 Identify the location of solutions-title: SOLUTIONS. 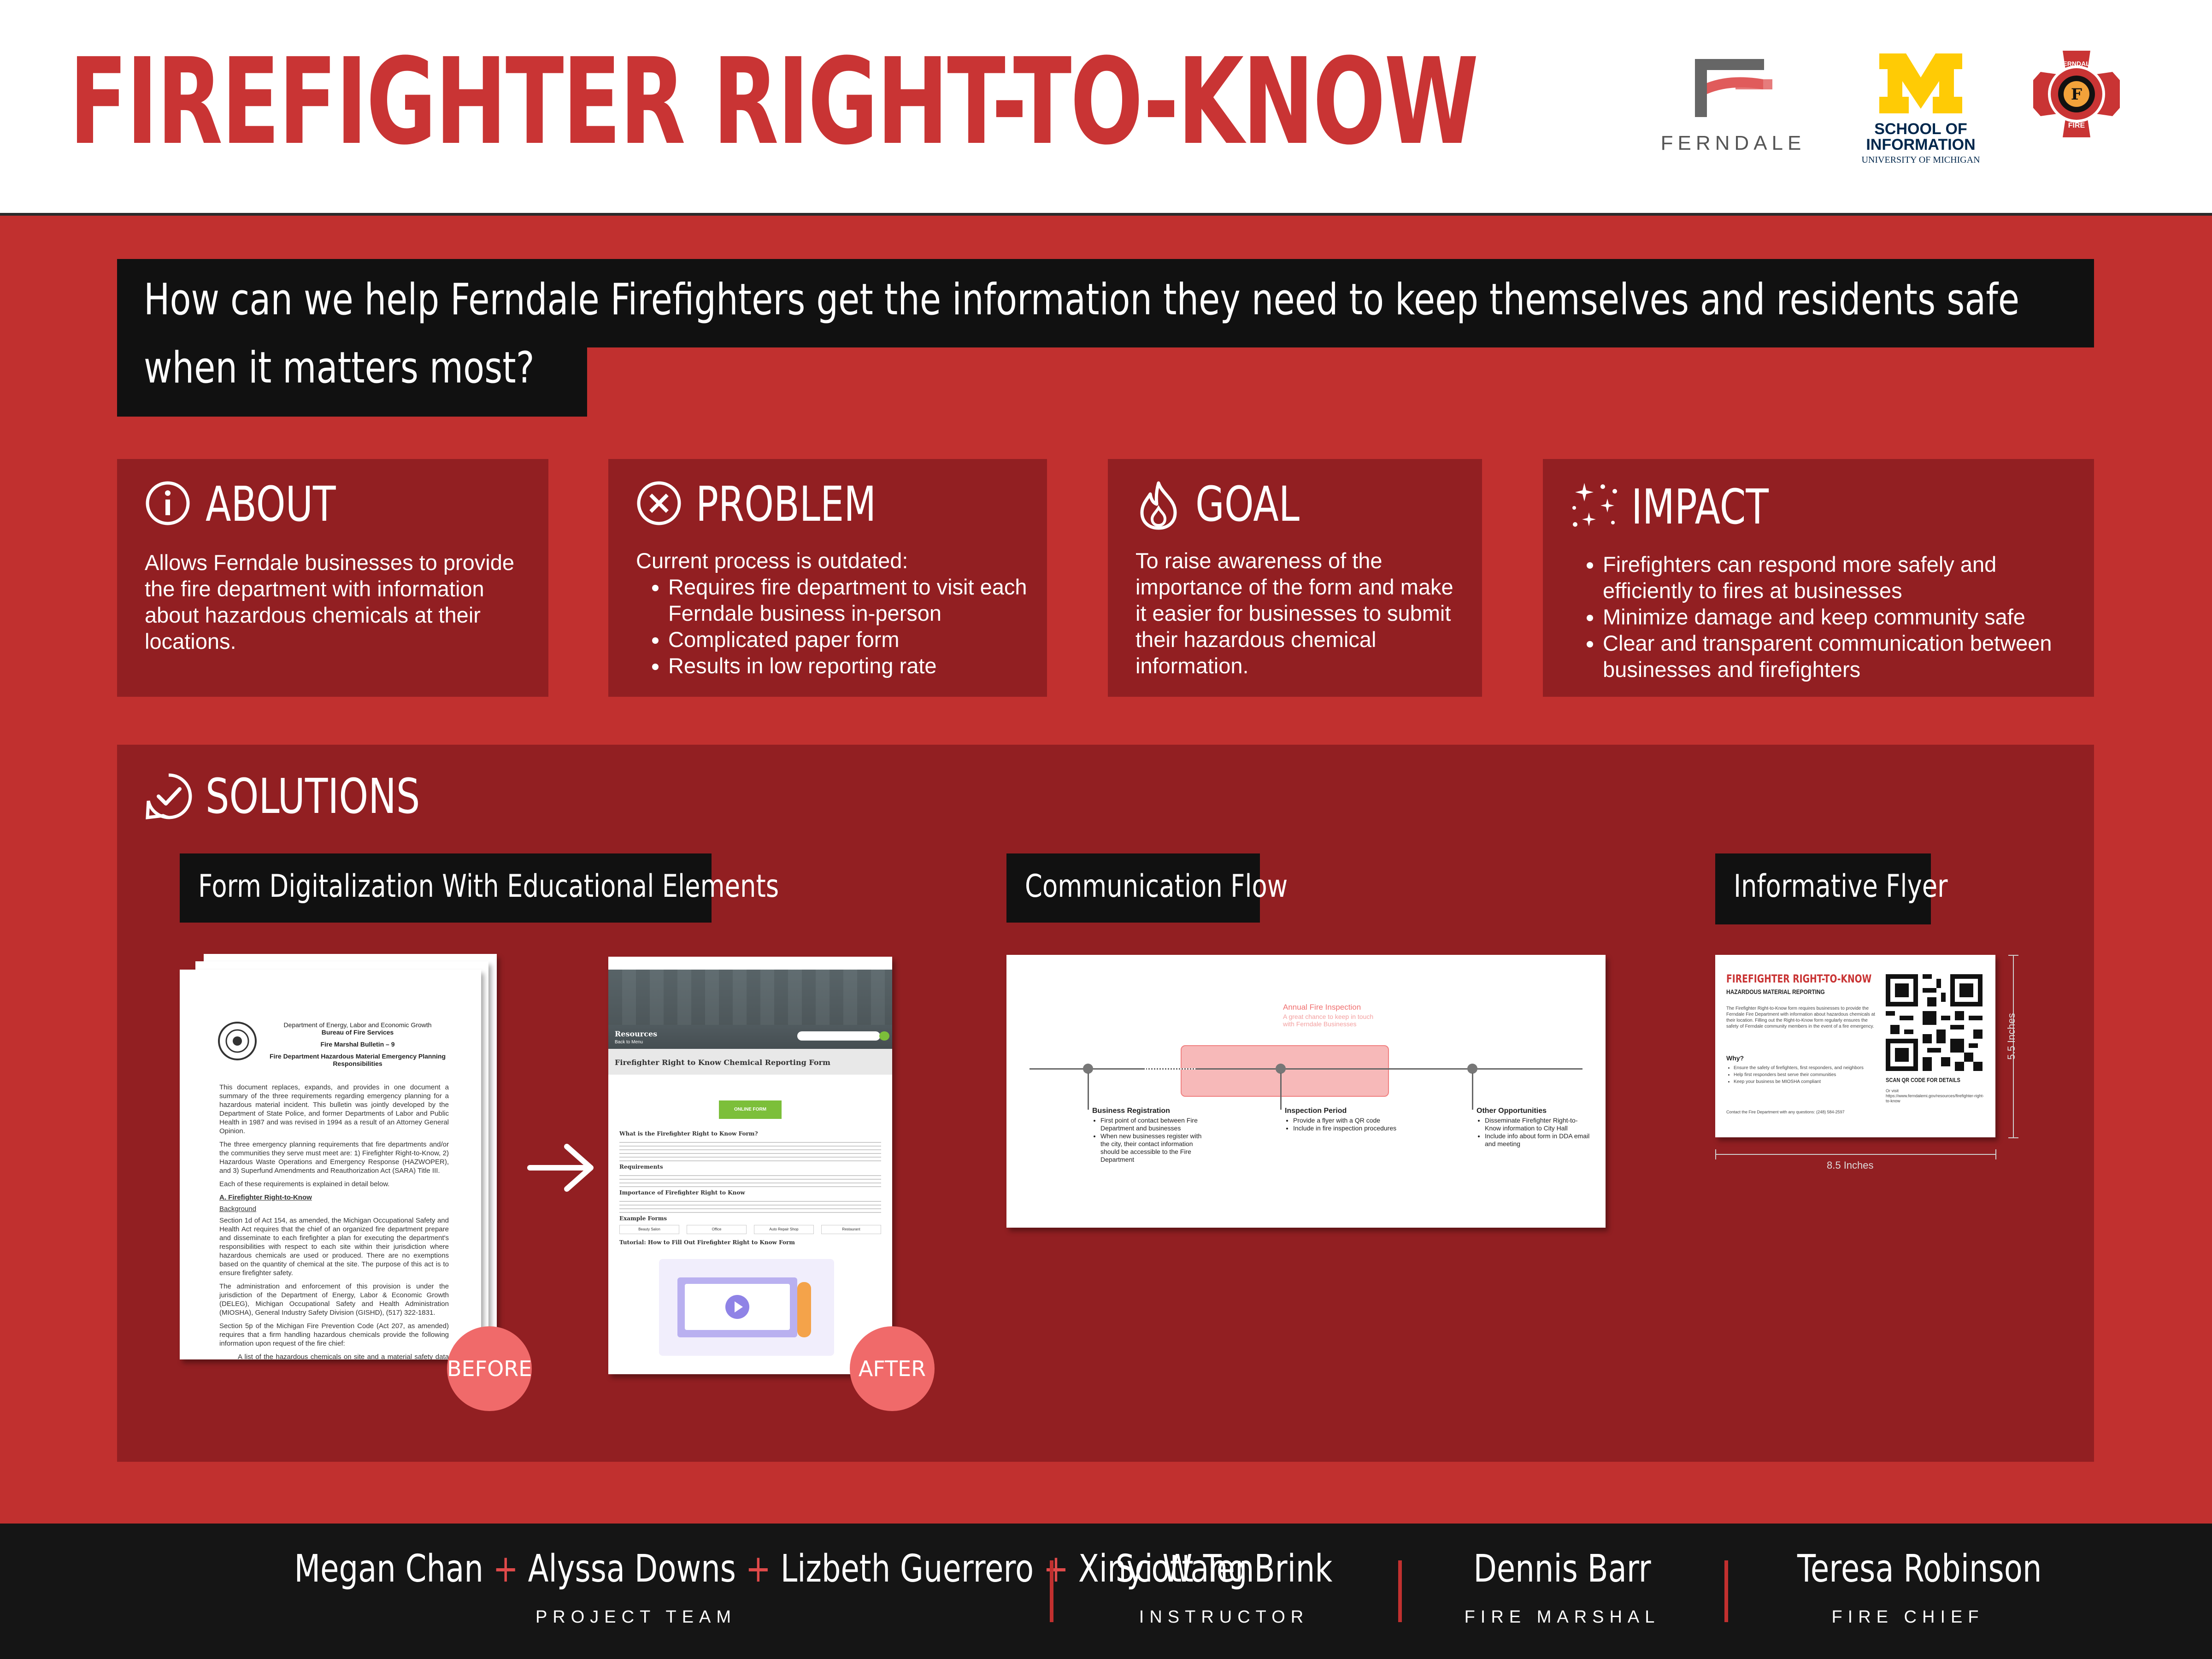
(313, 796).